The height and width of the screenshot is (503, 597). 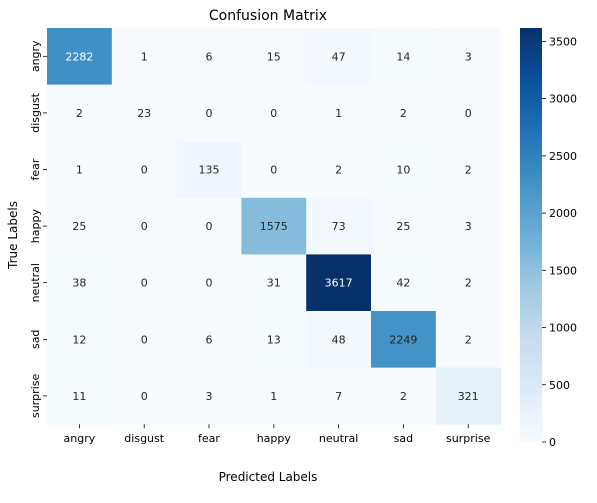 I want to click on cell-annotation: 3617, so click(x=339, y=283).